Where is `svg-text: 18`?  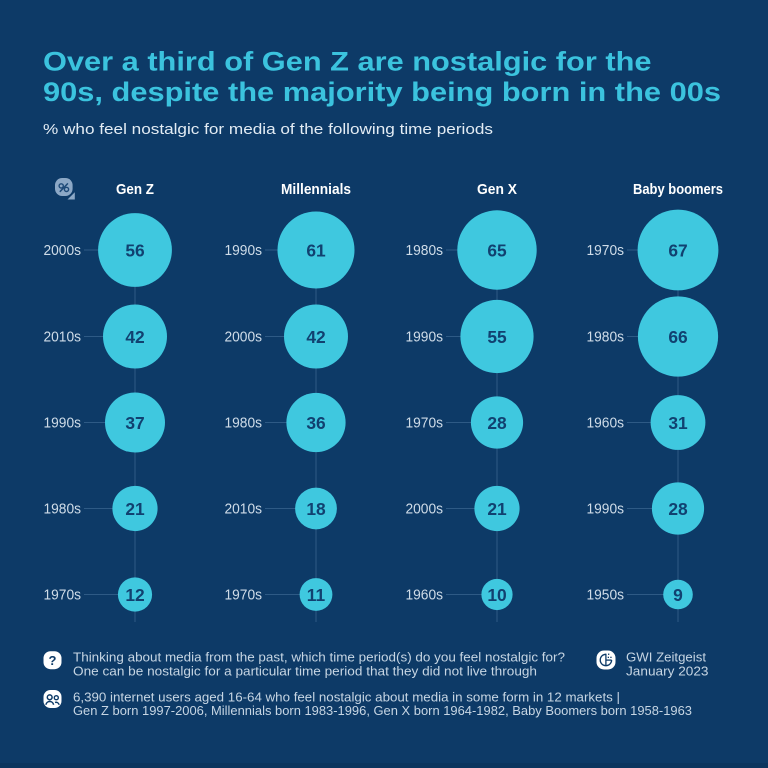
svg-text: 18 is located at coordinates (316, 509).